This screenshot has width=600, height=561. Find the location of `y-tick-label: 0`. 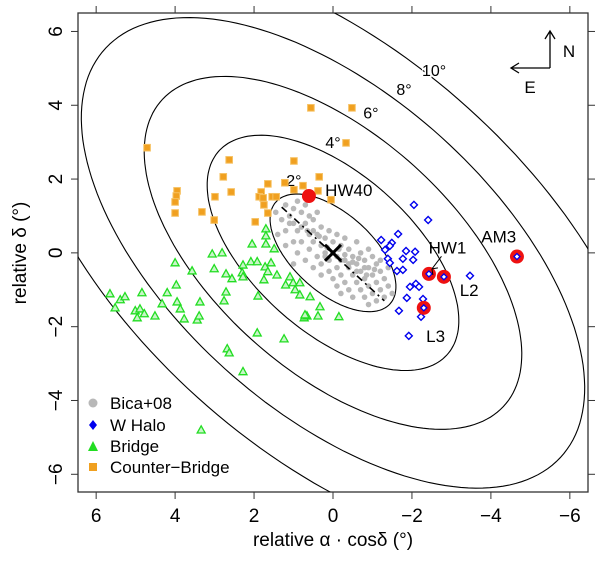

y-tick-label: 0 is located at coordinates (56, 253).